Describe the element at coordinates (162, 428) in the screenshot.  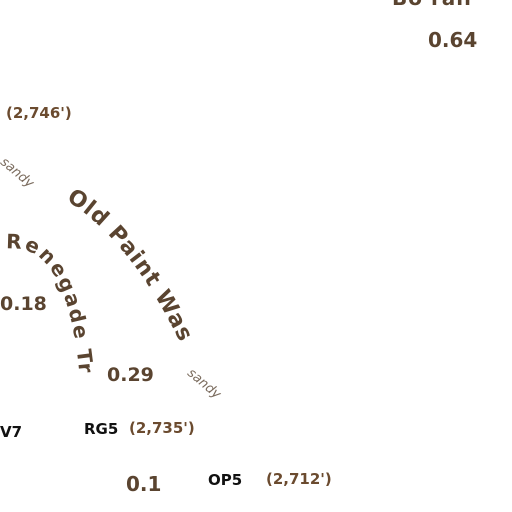
I see `elevation-label-middle: (2,735')` at that location.